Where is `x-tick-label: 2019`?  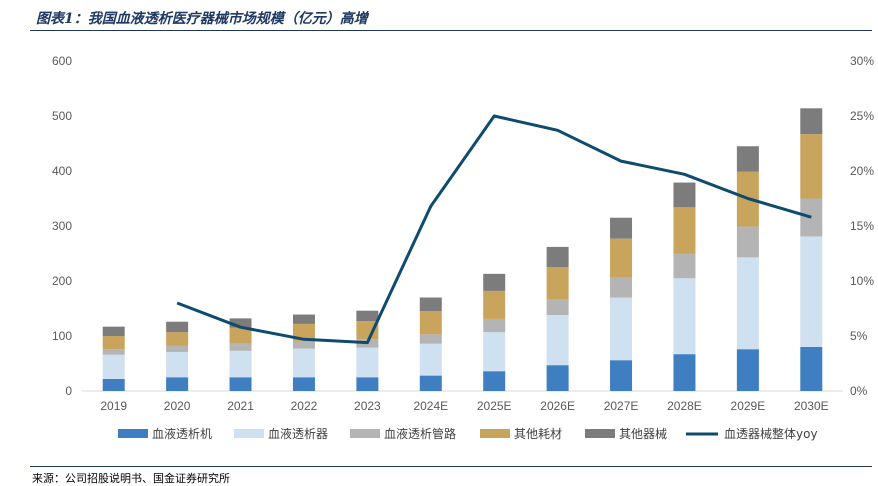 x-tick-label: 2019 is located at coordinates (113, 406).